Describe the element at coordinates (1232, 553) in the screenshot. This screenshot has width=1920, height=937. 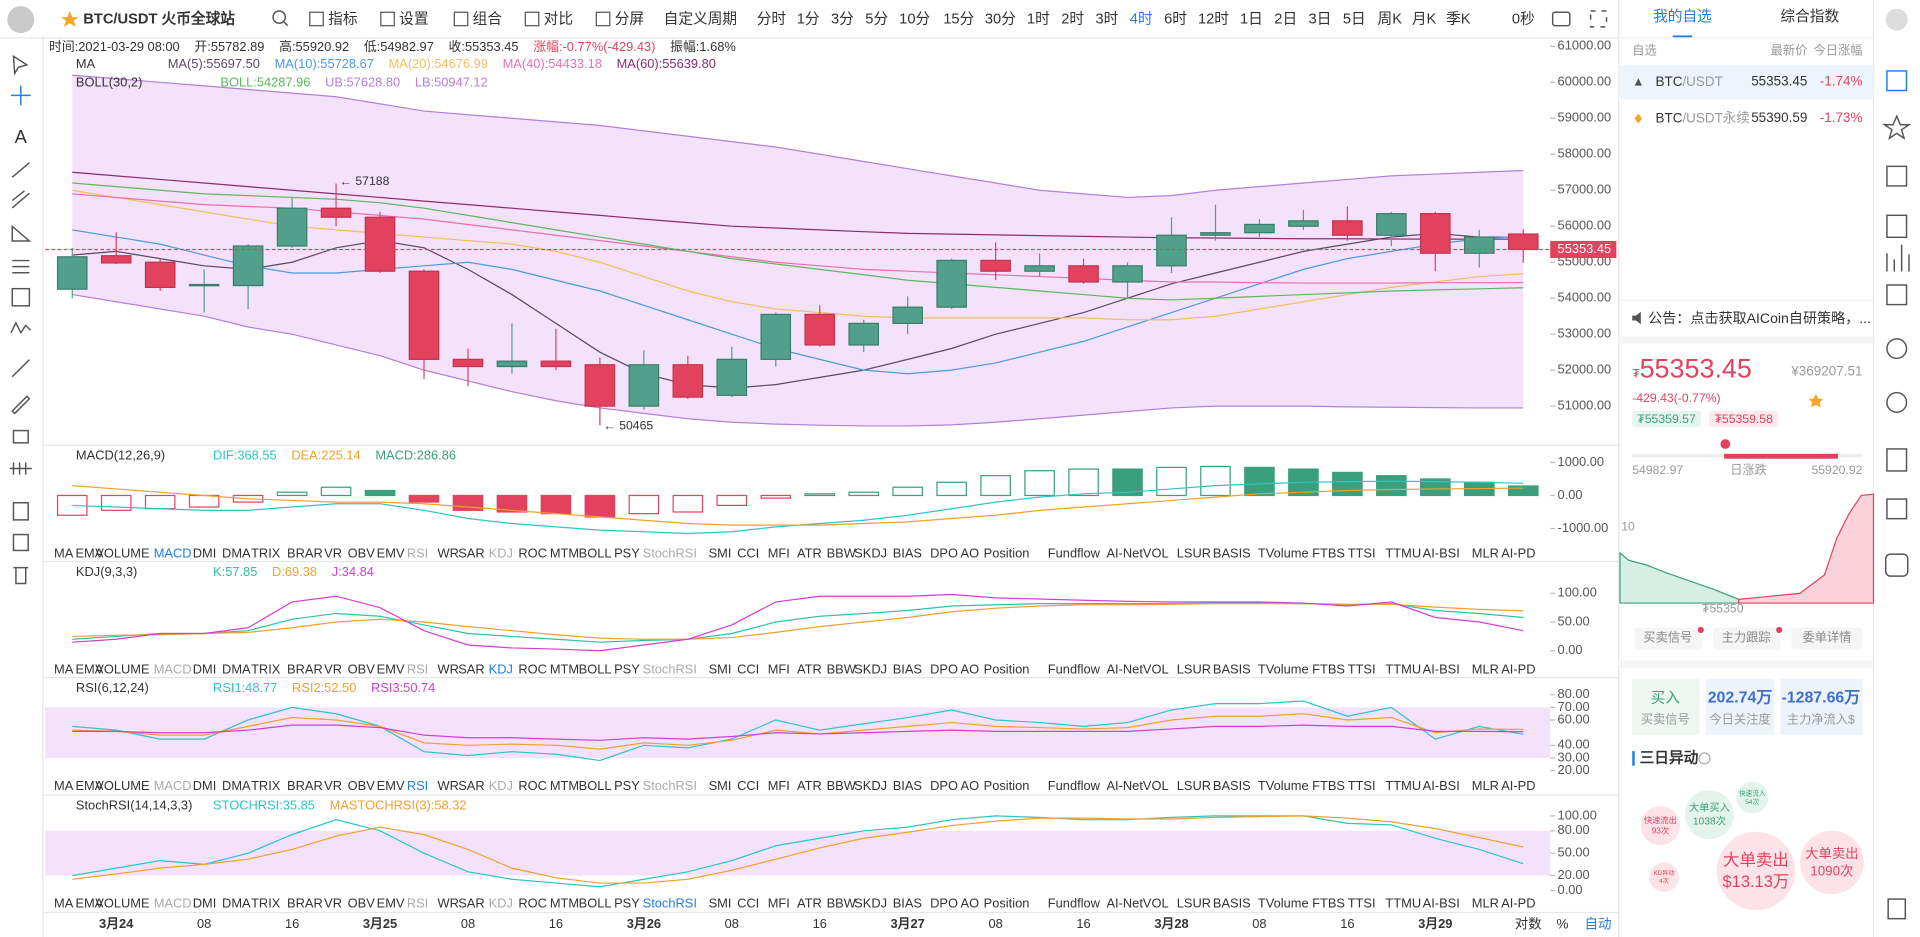
I see `indicator-tab: BASIS` at that location.